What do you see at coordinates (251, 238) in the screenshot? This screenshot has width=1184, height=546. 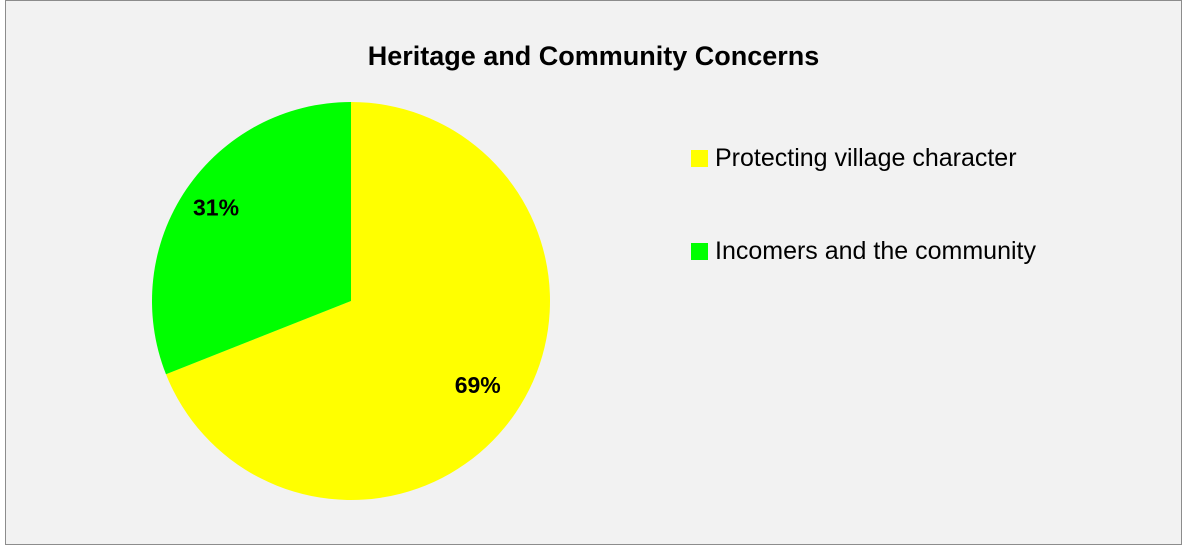 I see `pie-slice-incomers-and-the-community` at bounding box center [251, 238].